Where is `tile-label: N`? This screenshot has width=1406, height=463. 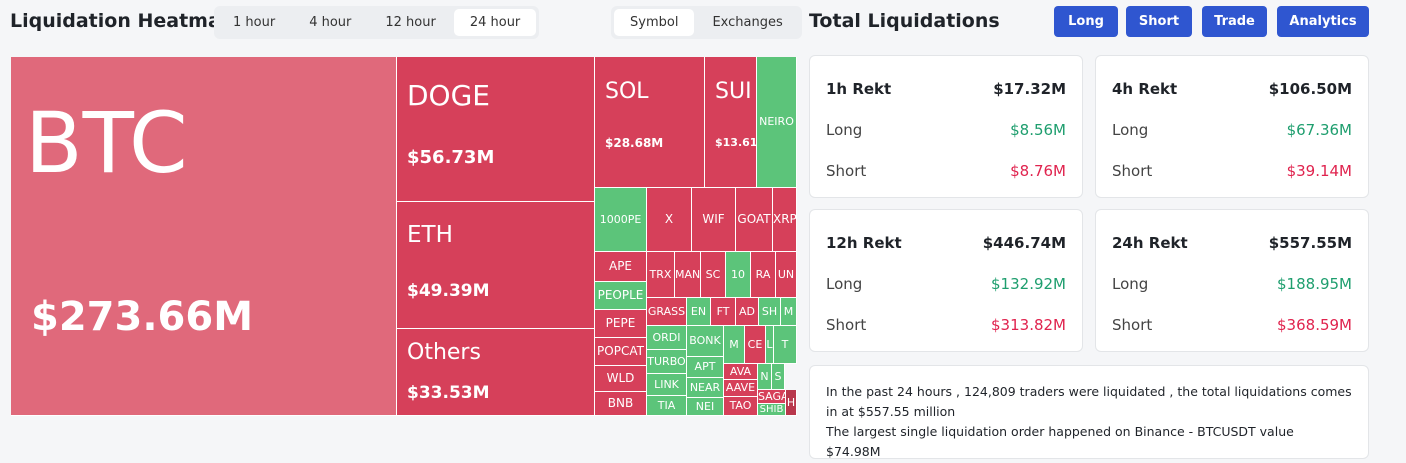
tile-label: N is located at coordinates (764, 376).